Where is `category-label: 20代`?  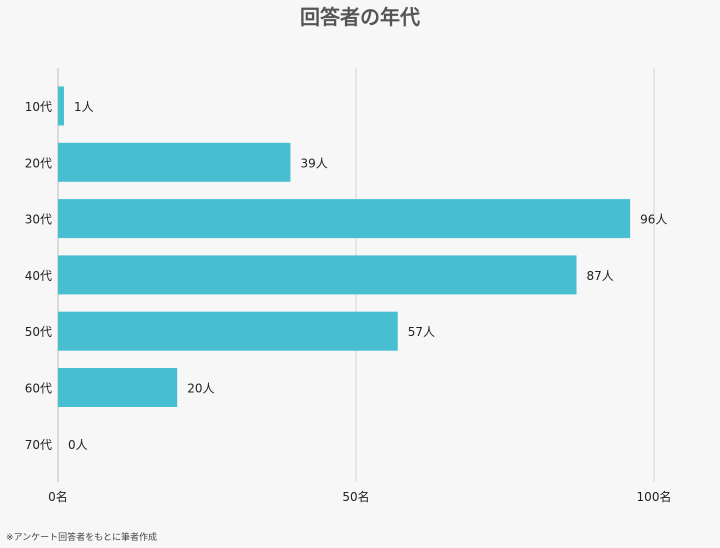
category-label: 20代 is located at coordinates (38, 163).